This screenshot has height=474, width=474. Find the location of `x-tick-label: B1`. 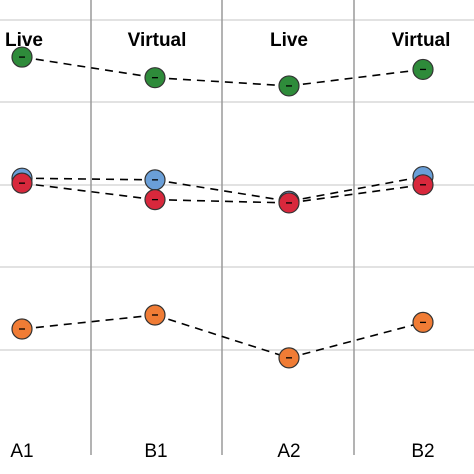

x-tick-label: B1 is located at coordinates (155, 451).